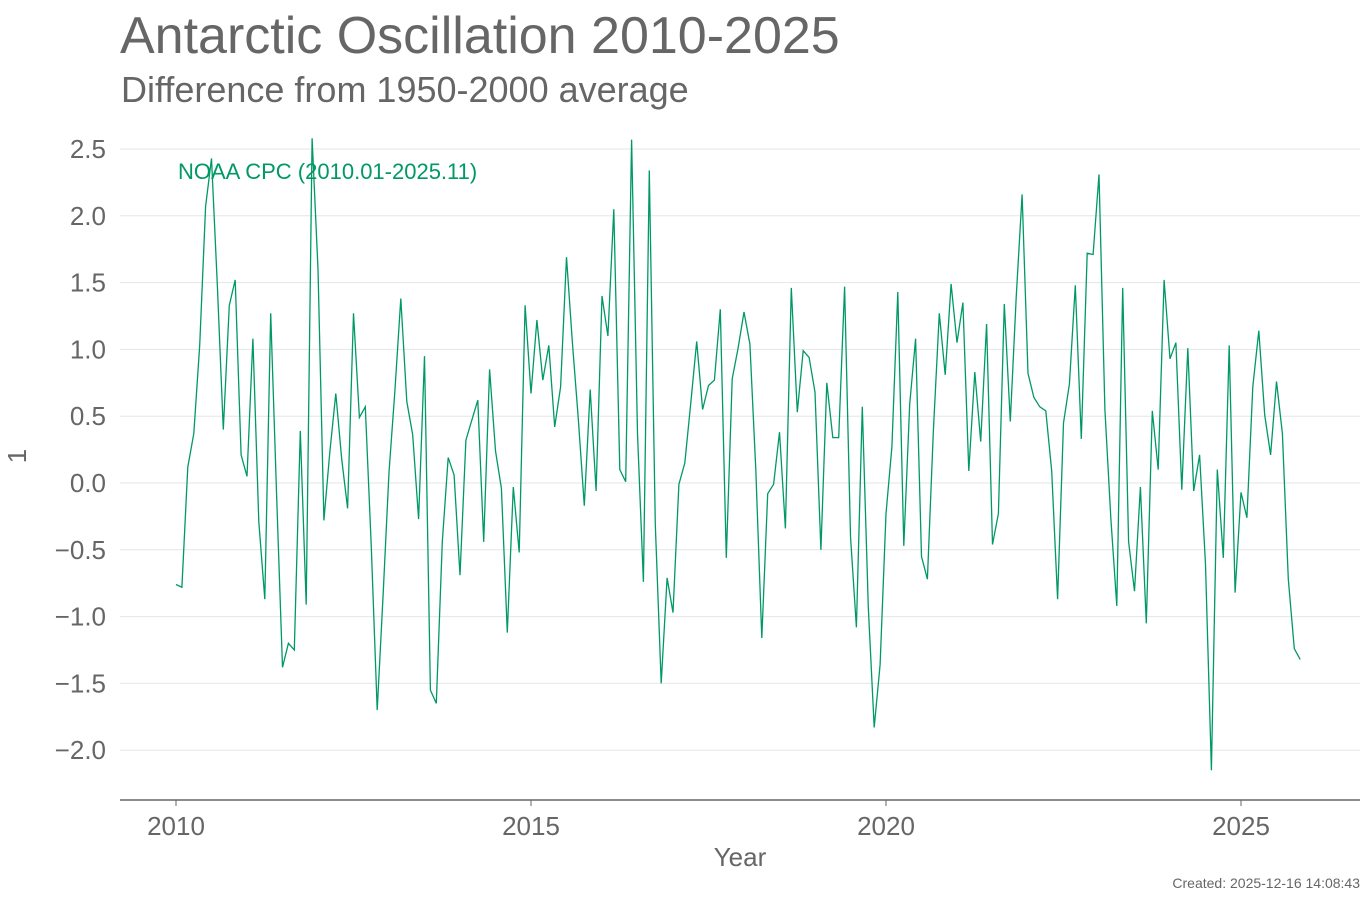 This screenshot has height=900, width=1370. I want to click on x-tick-label: 2025, so click(1241, 826).